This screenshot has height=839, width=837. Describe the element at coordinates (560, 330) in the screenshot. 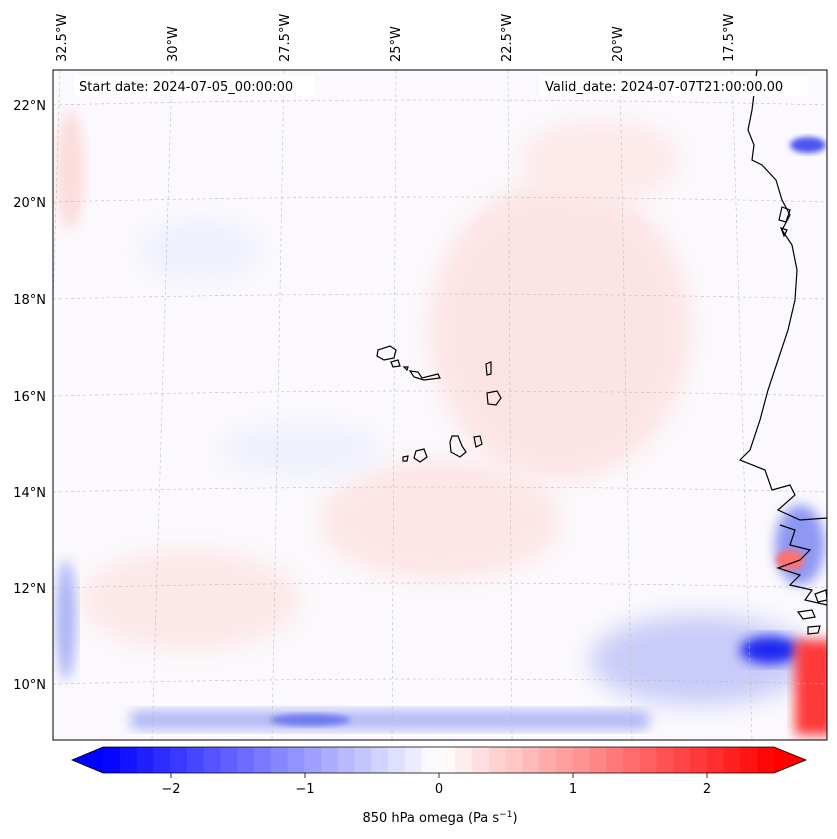

I see `positive-anomaly-central` at that location.